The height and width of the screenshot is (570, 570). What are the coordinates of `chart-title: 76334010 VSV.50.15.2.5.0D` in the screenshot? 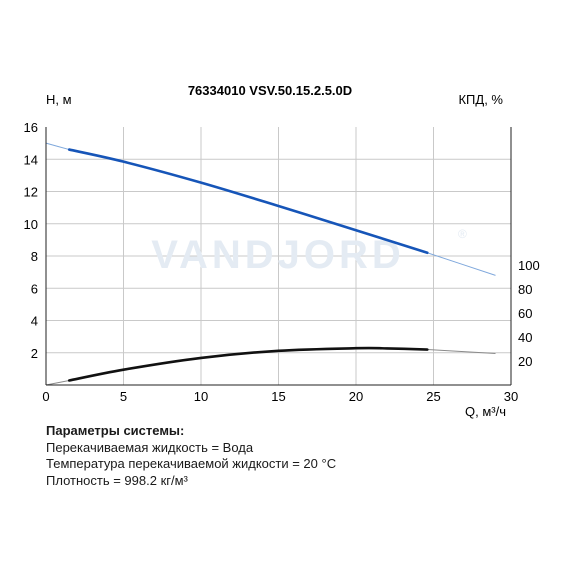 It's located at (270, 90).